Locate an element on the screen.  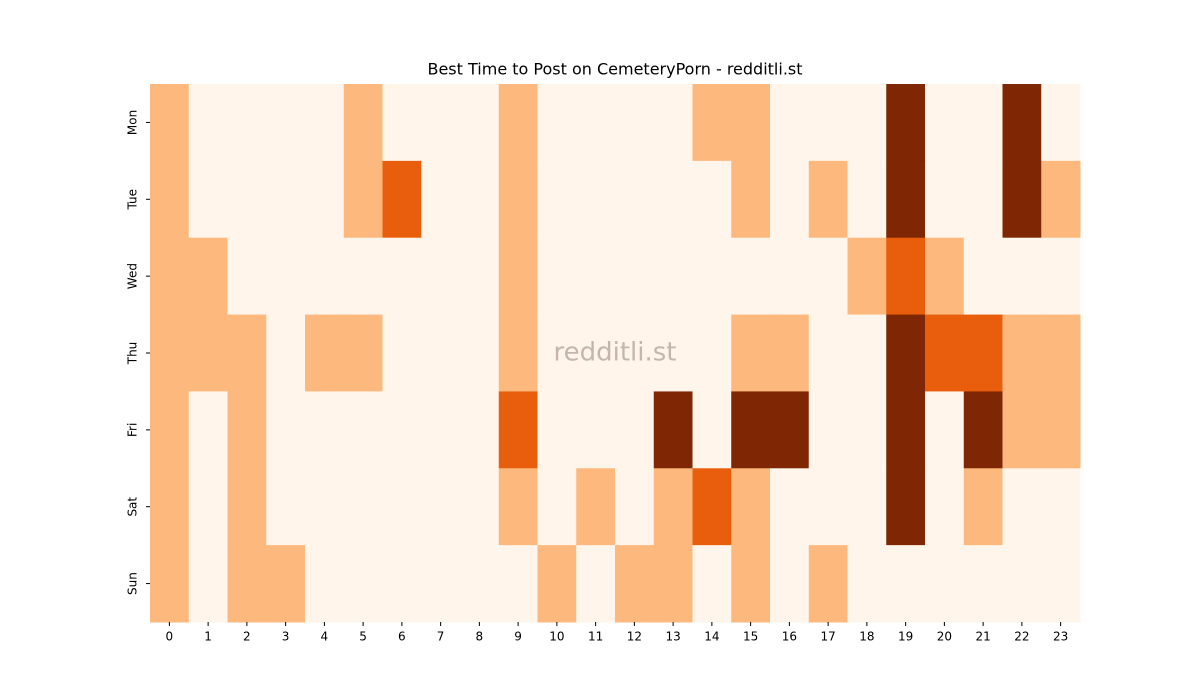
watermark: redditli.st is located at coordinates (615, 353).